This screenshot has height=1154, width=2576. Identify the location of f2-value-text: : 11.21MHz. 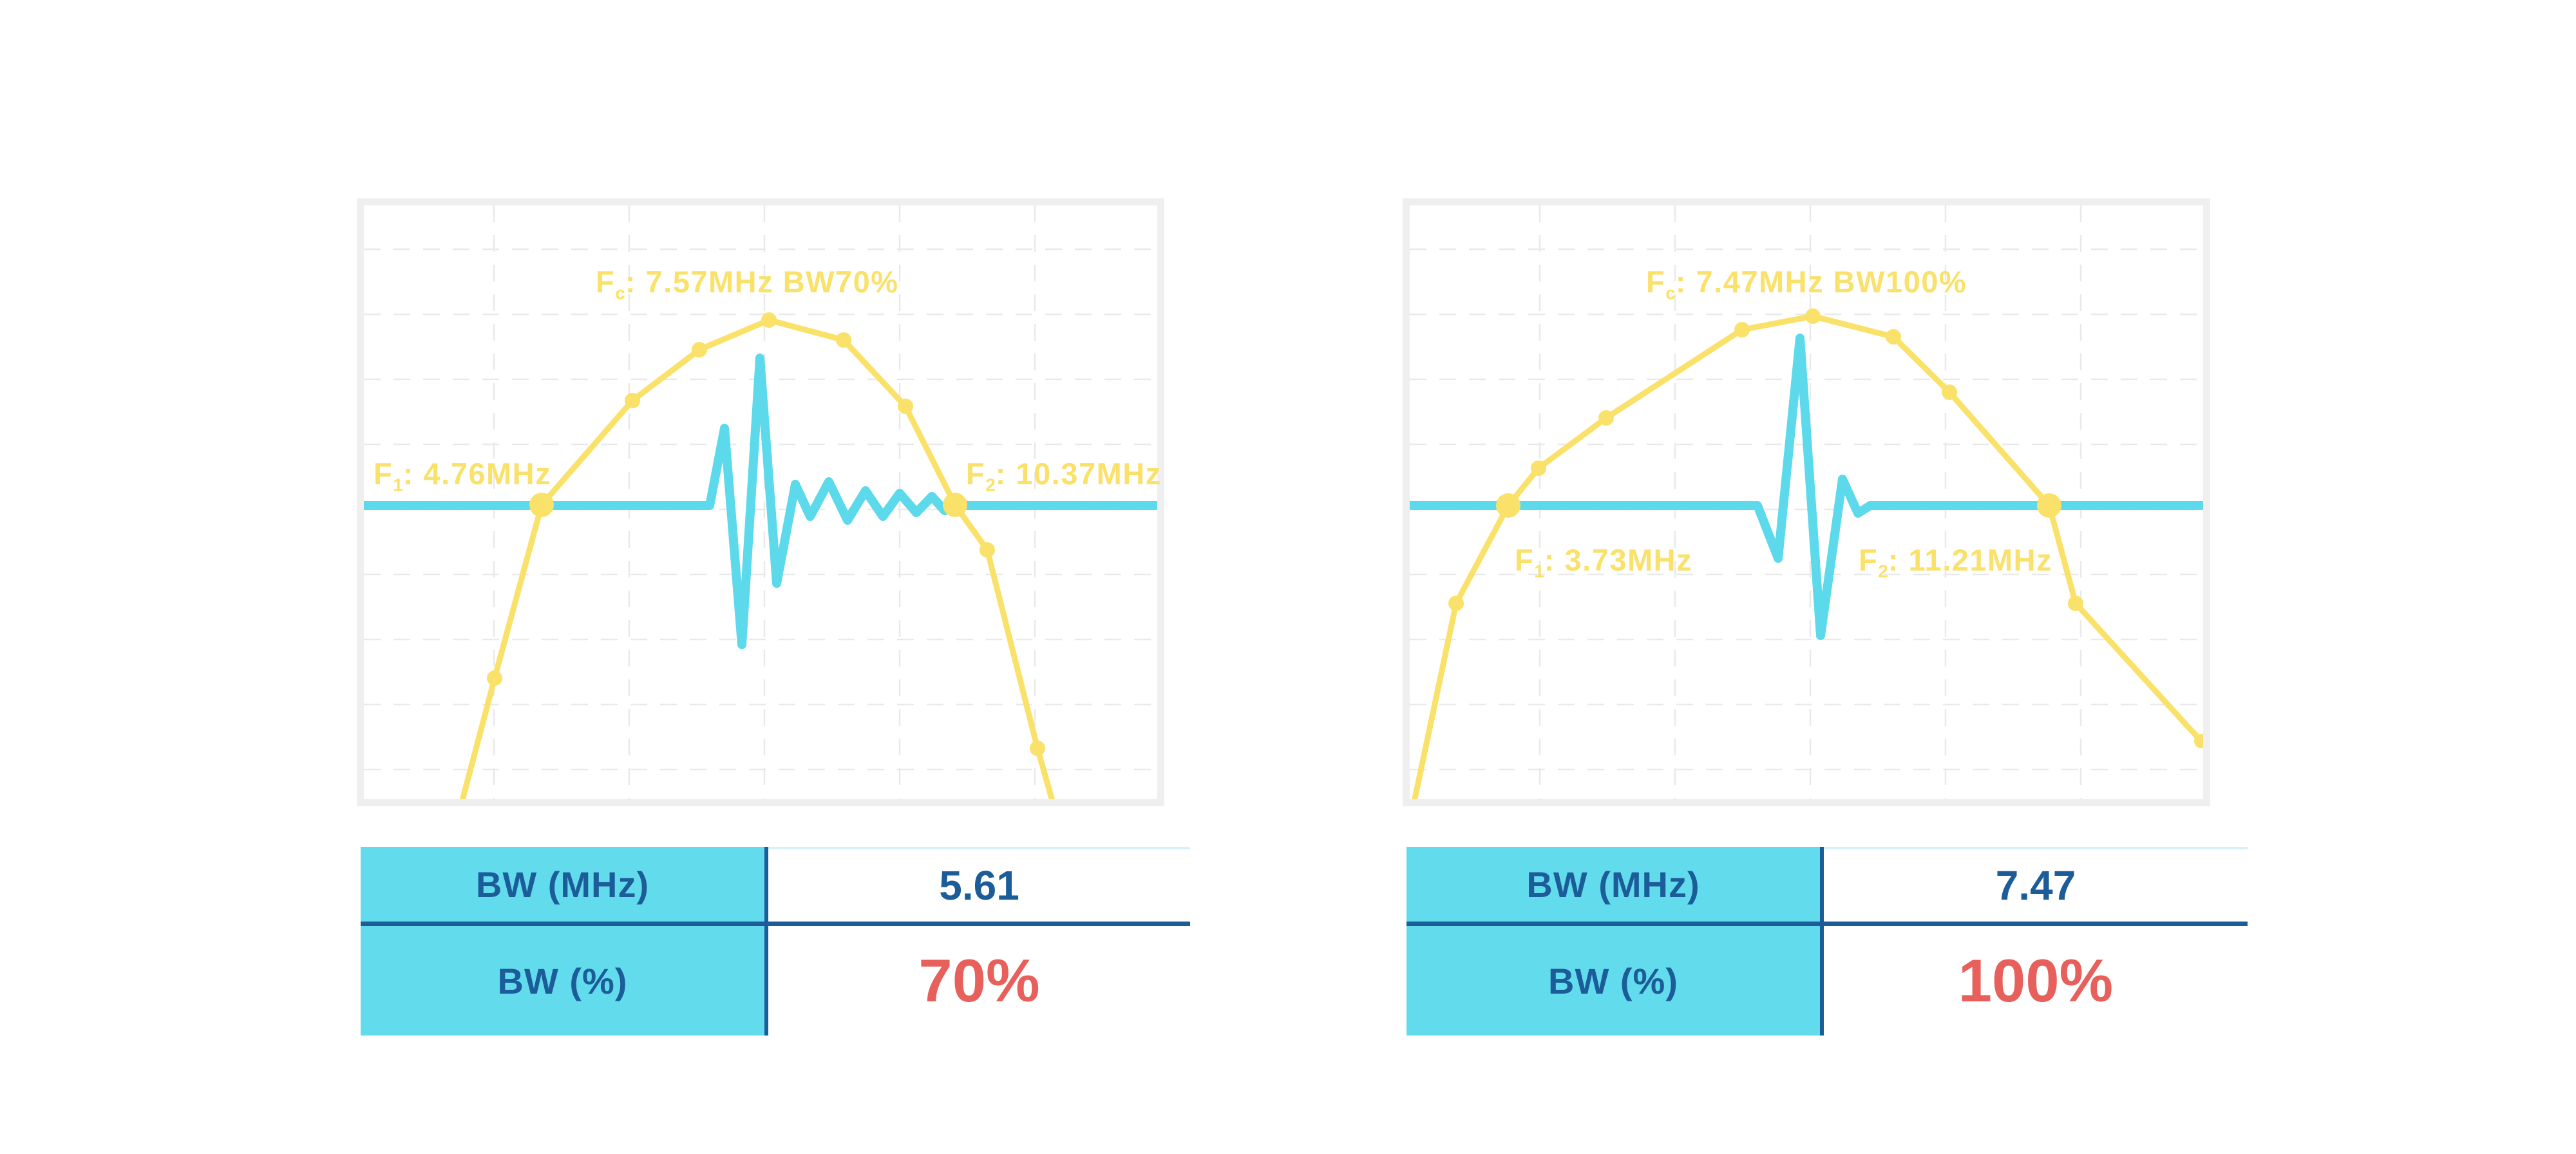
(1971, 560).